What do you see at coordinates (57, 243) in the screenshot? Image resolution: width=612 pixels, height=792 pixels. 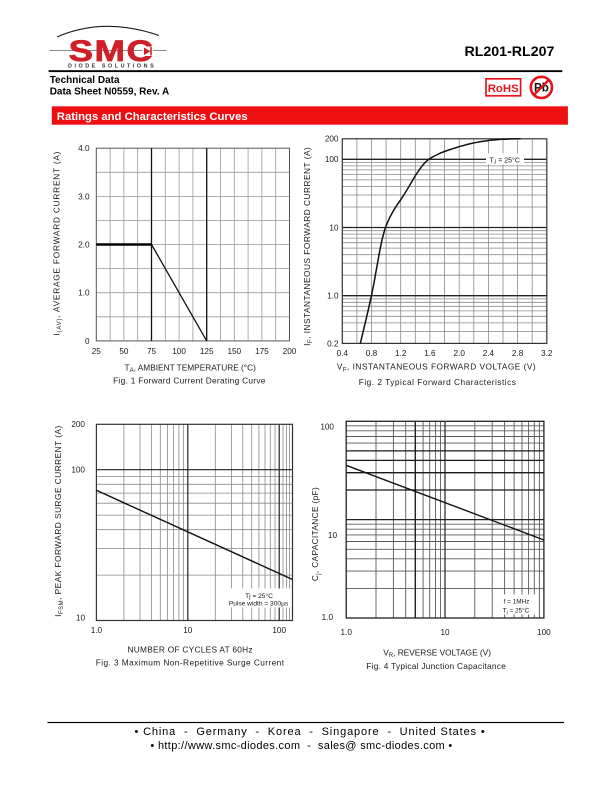 I see `svg-text:I(AV), AVERAGE FORWARD CURRENT: I(AV), AVERAGE FORWARD CURRENT (A)` at bounding box center [57, 243].